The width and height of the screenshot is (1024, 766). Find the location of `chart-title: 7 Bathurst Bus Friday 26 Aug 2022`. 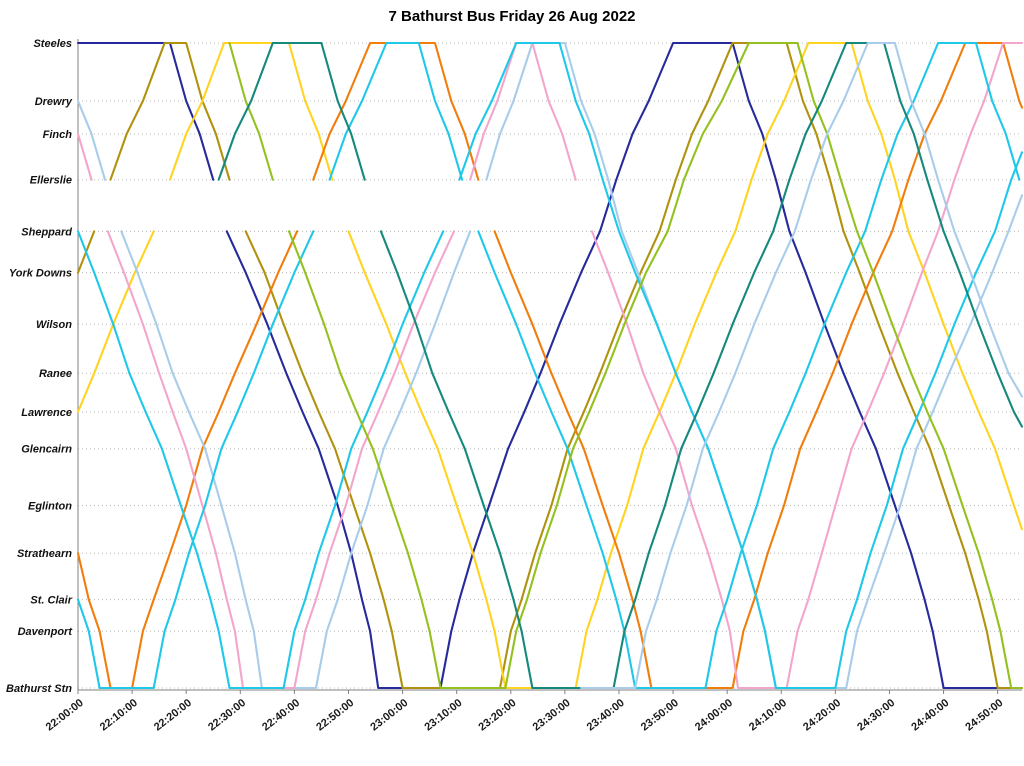

chart-title: 7 Bathurst Bus Friday 26 Aug 2022 is located at coordinates (512, 16).